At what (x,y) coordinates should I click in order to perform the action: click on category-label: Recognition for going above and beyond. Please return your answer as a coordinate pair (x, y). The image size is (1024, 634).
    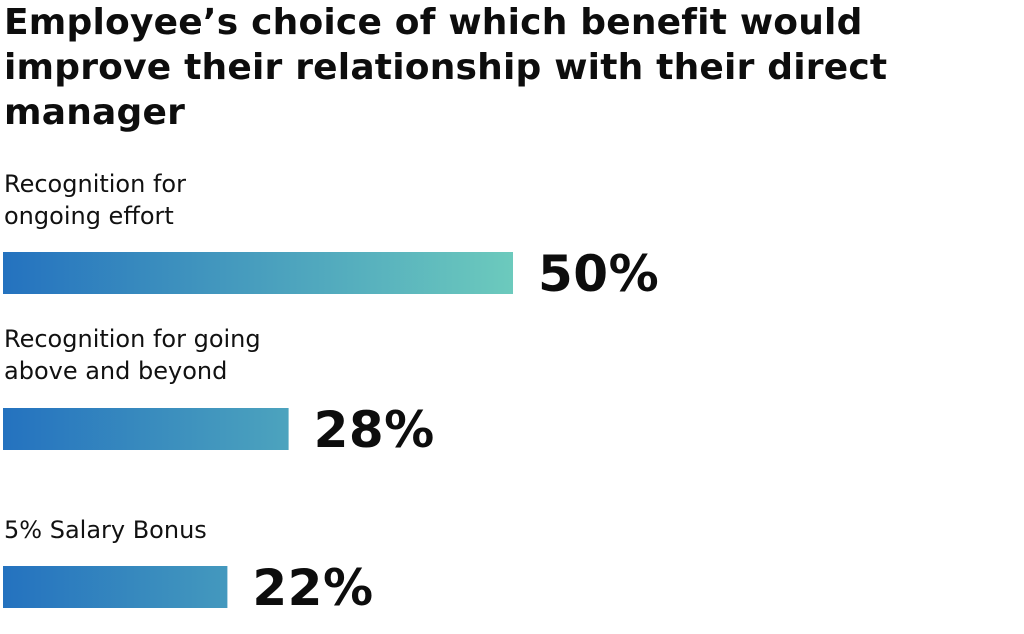
    Looking at the image, I should click on (132, 355).